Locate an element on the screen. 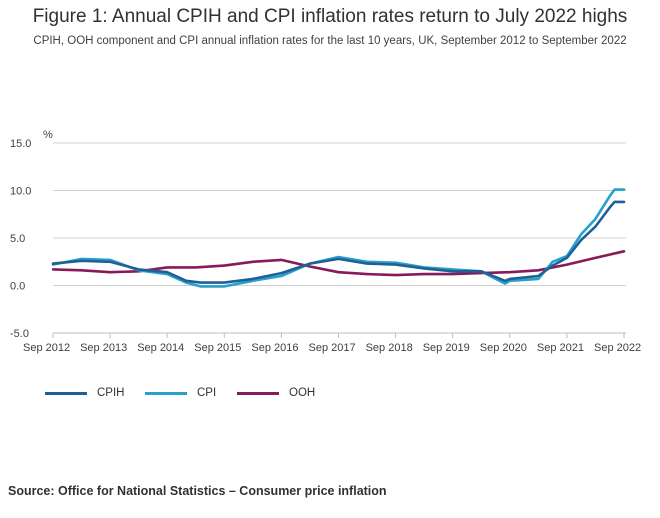 This screenshot has width=660, height=518. y-tick-label: 10.0 is located at coordinates (20, 192).